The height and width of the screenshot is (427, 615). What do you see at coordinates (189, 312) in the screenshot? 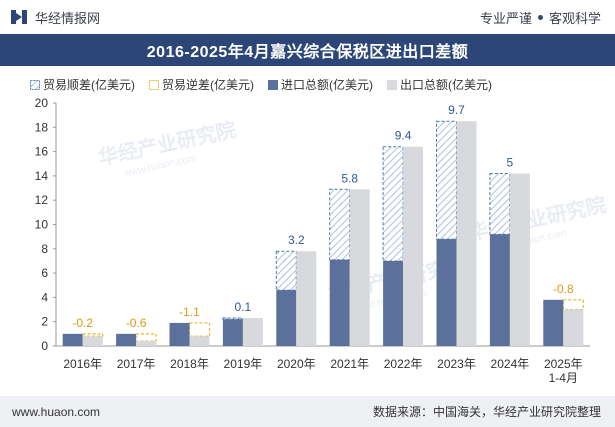
I see `difference-label: -1.1` at bounding box center [189, 312].